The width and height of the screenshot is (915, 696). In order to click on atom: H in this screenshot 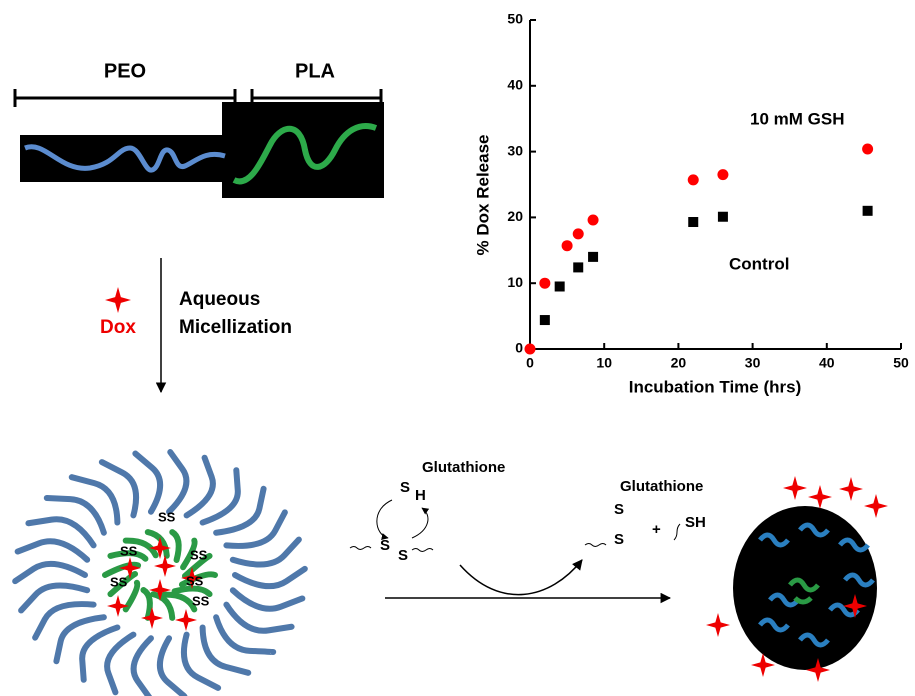, I will do `click(420, 495)`.